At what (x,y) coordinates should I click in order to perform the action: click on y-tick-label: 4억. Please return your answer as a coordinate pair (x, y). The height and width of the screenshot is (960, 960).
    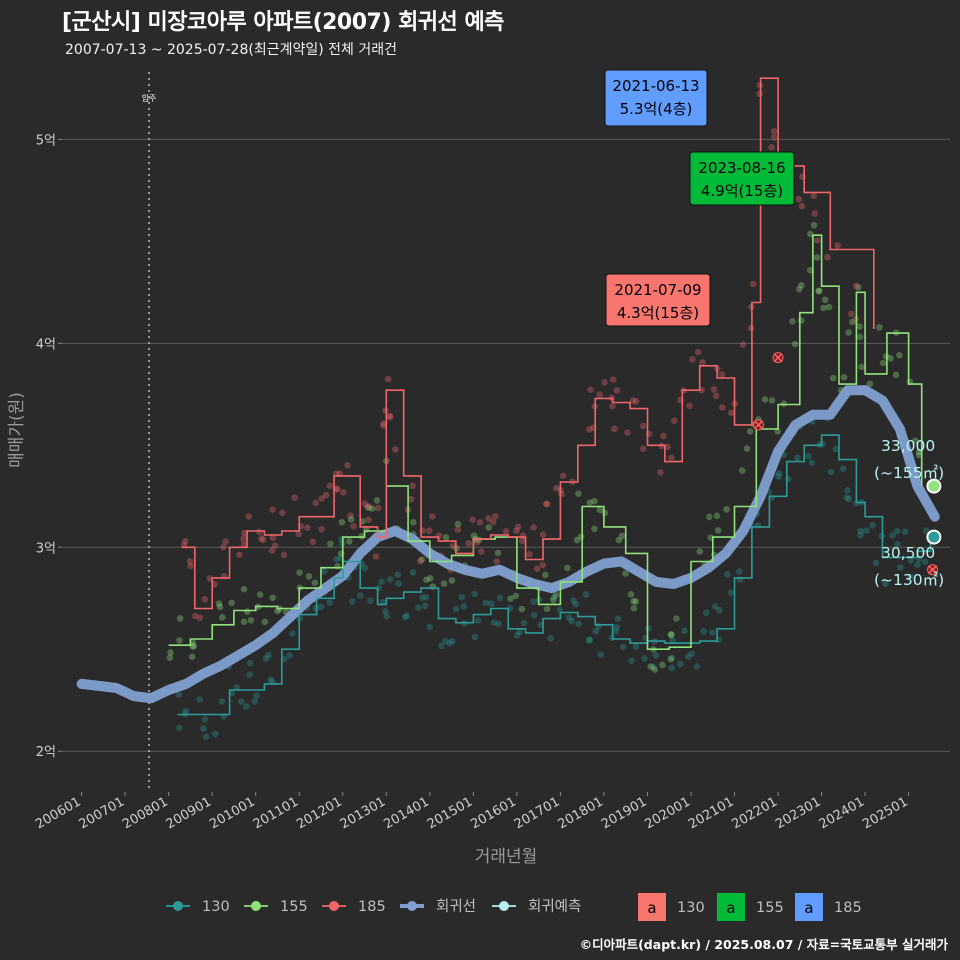
    Looking at the image, I should click on (46, 344).